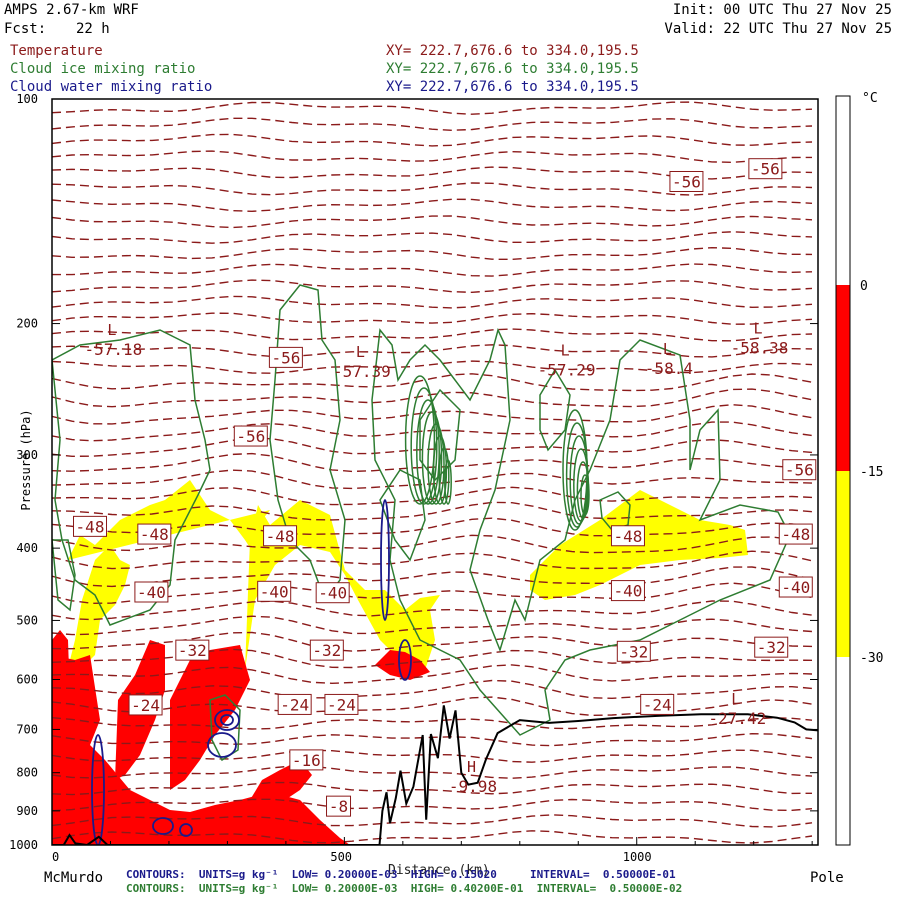 This screenshot has width=900, height=900. Describe the element at coordinates (669, 368) in the screenshot. I see `extremum-value-4: -58.4` at that location.